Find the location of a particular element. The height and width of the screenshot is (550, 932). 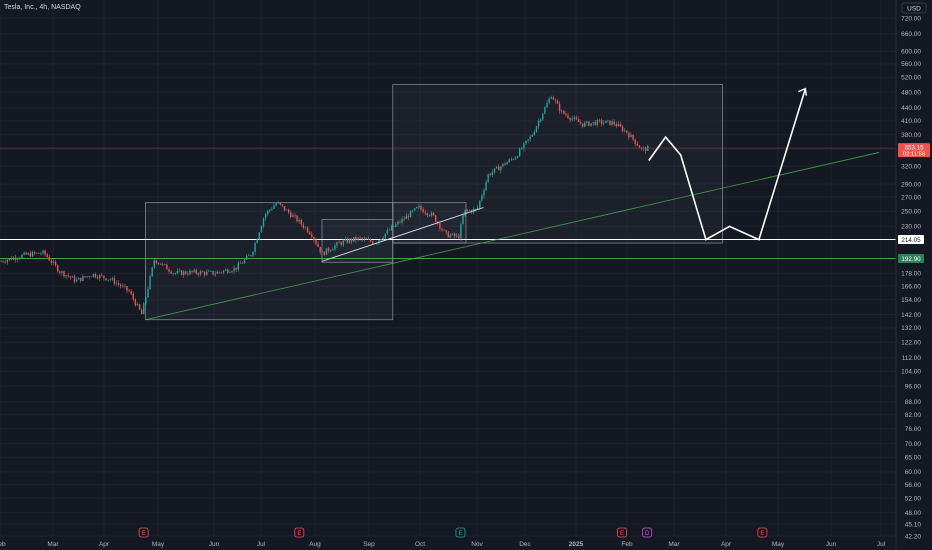

projection-line is located at coordinates (727, 164).